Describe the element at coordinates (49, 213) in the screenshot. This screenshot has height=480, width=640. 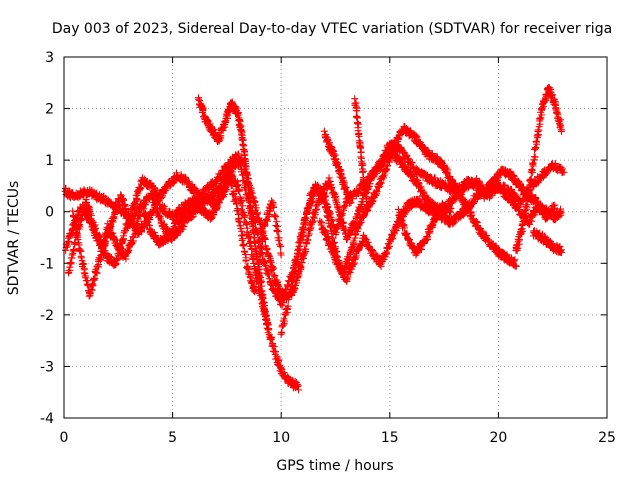
I see `y-tick-label: 0` at that location.